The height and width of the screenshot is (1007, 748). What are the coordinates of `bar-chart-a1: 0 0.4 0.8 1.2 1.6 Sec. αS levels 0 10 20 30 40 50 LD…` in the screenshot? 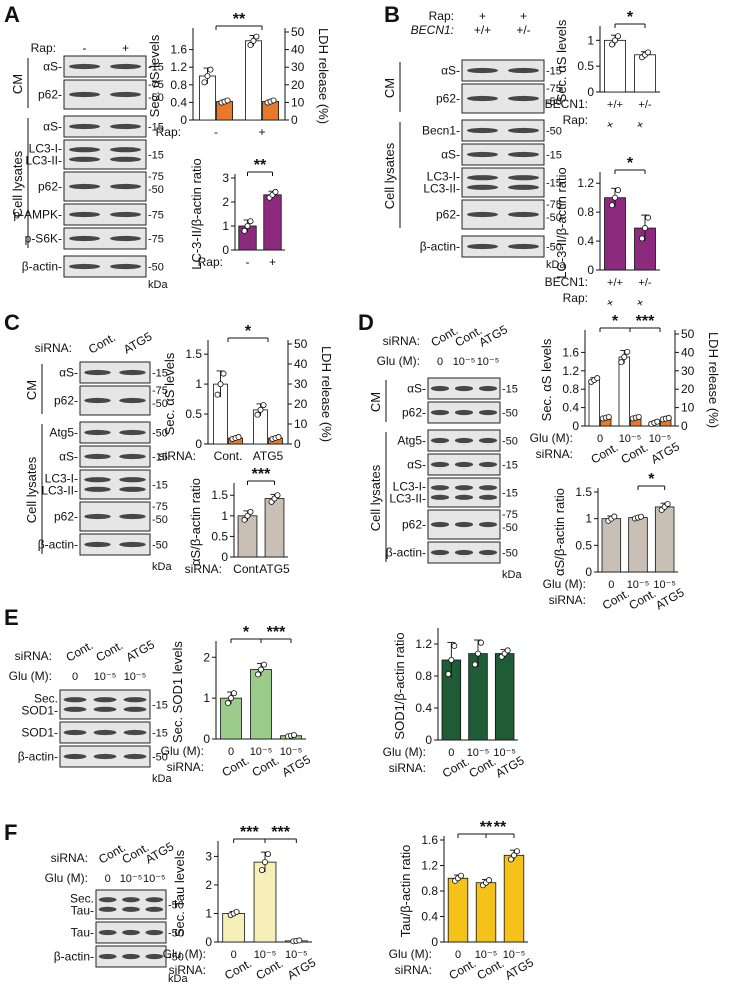 It's located at (239, 75).